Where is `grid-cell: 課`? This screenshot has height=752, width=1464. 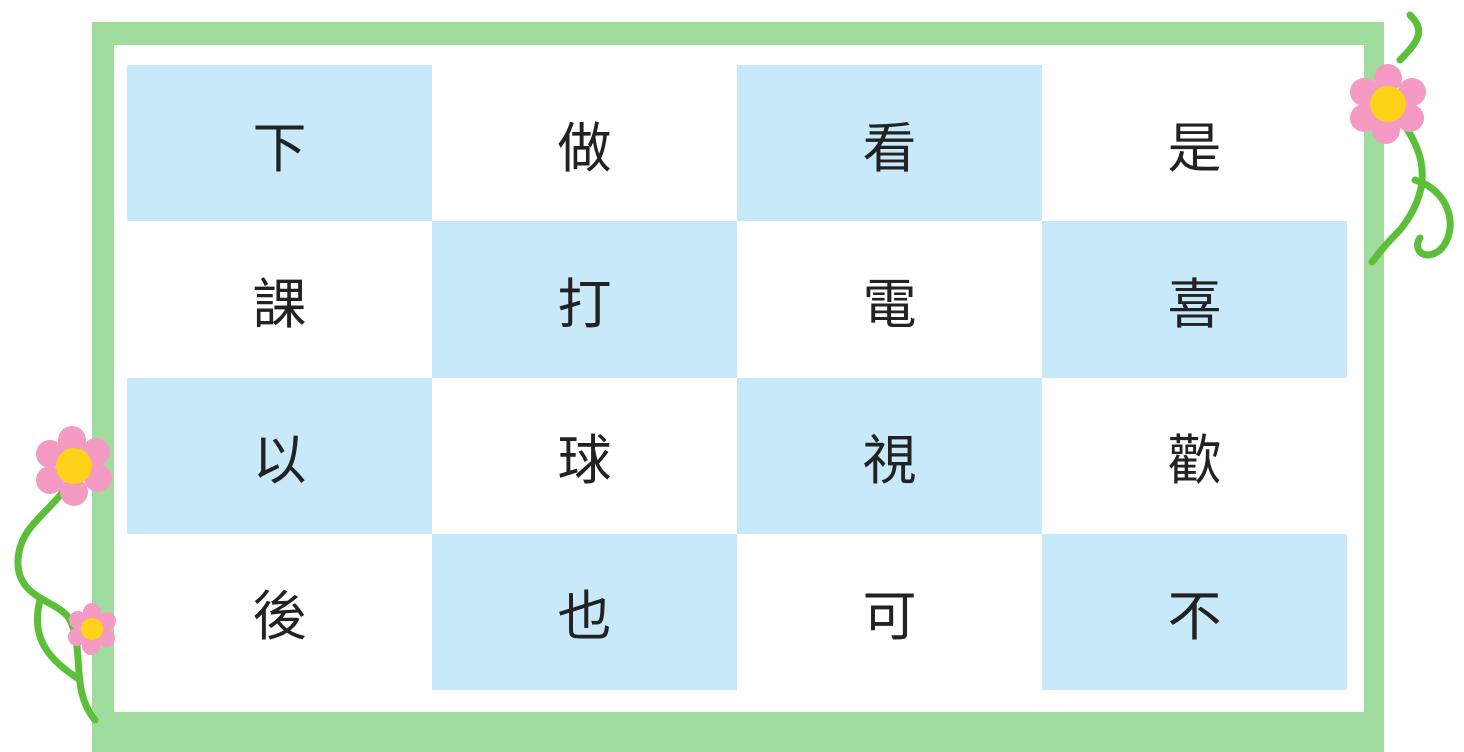
grid-cell: 課 is located at coordinates (279, 304).